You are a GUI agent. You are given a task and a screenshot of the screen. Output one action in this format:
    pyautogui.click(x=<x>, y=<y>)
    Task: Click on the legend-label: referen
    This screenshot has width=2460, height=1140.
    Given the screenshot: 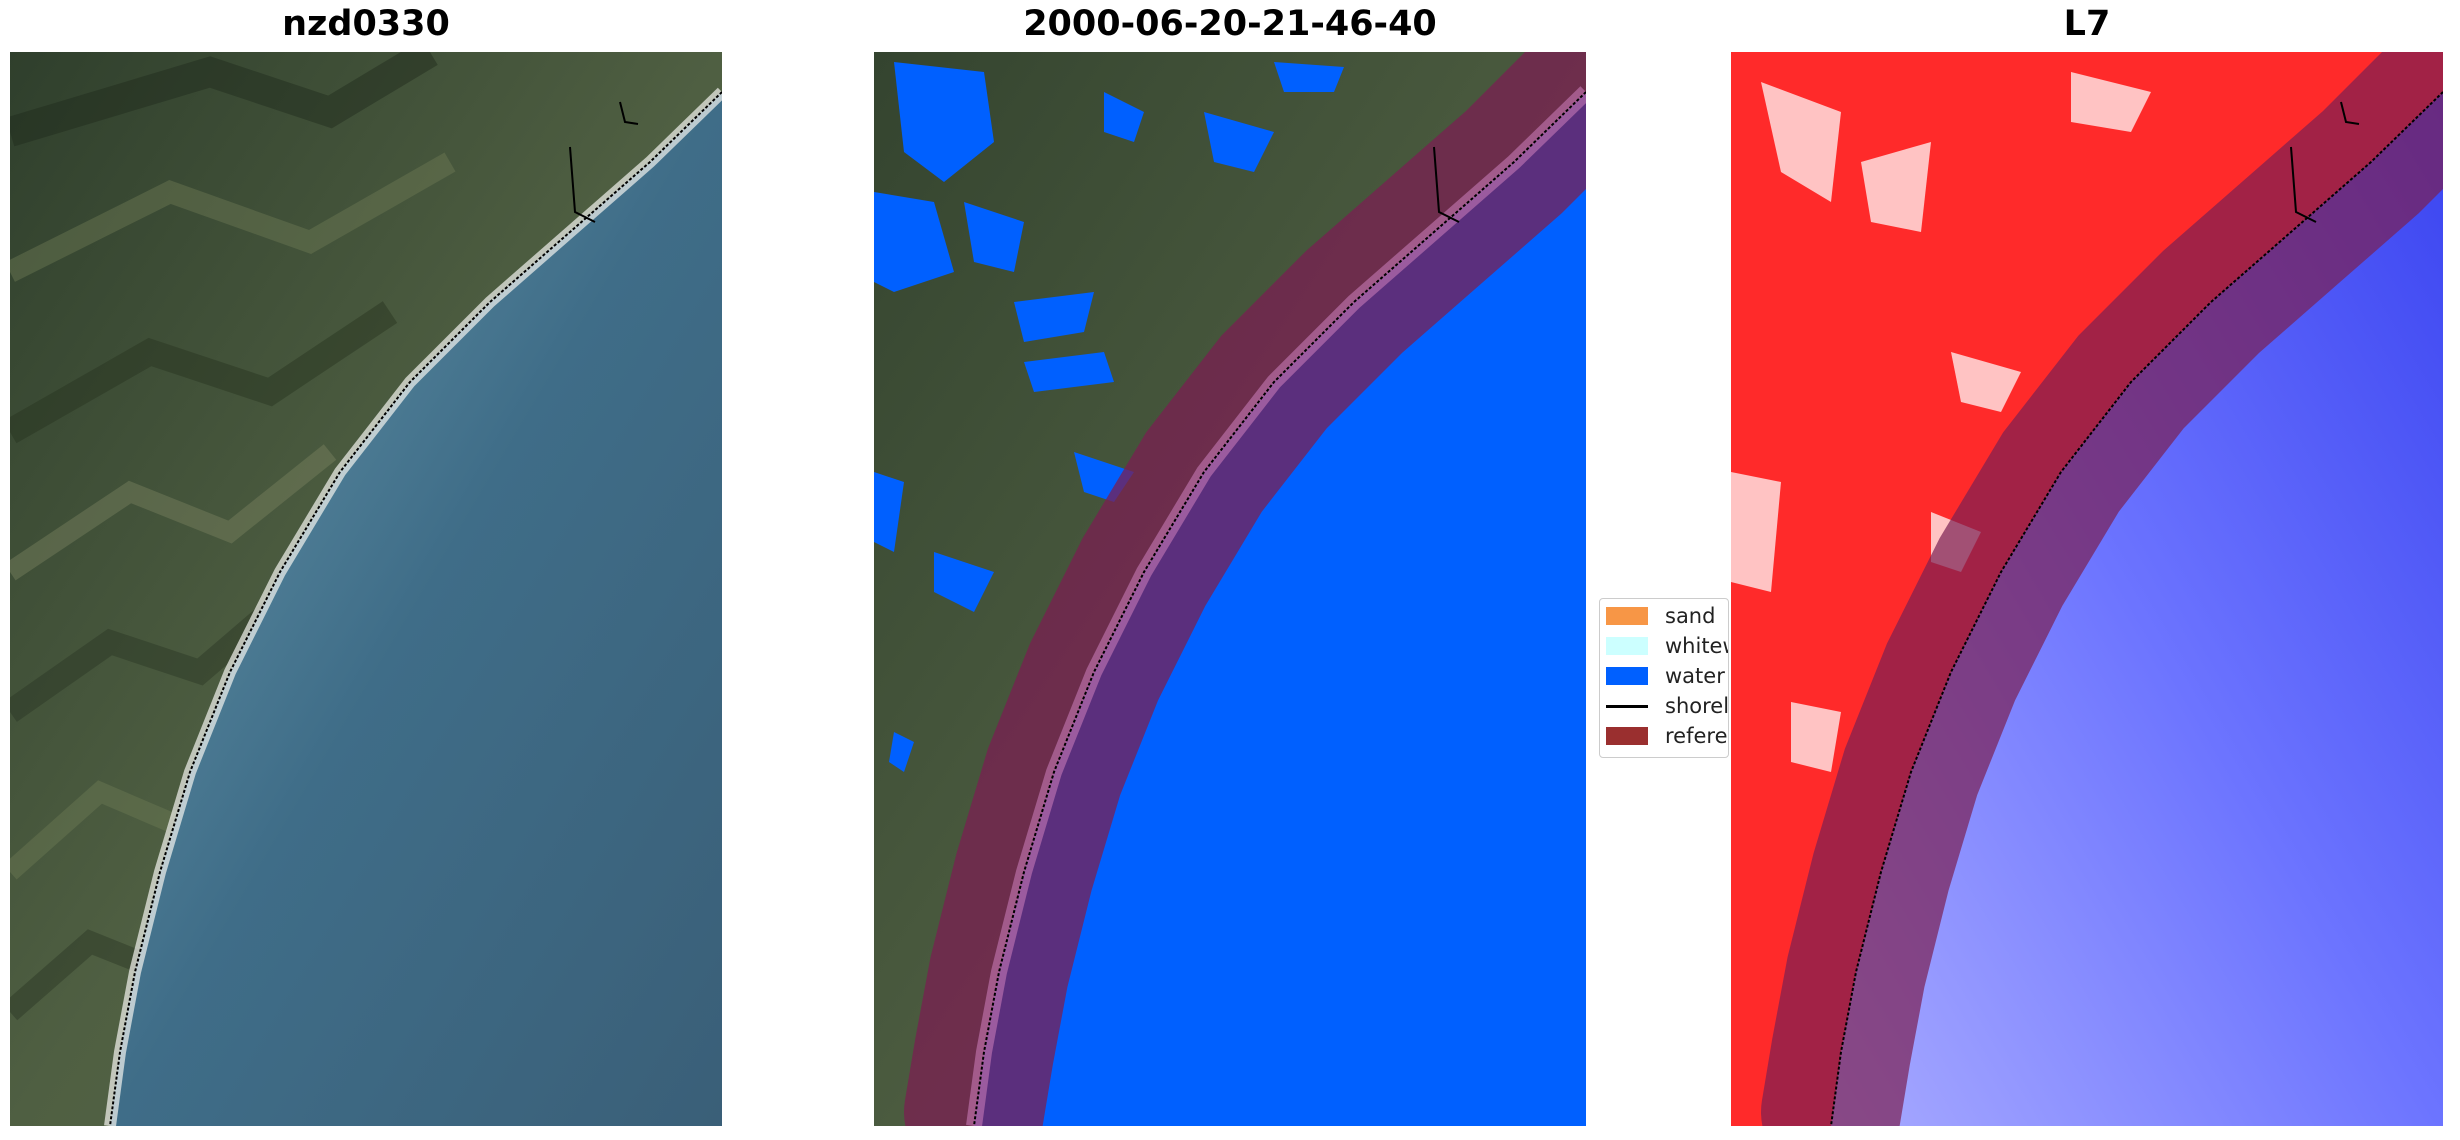 What is the action you would take?
    pyautogui.click(x=1696, y=736)
    